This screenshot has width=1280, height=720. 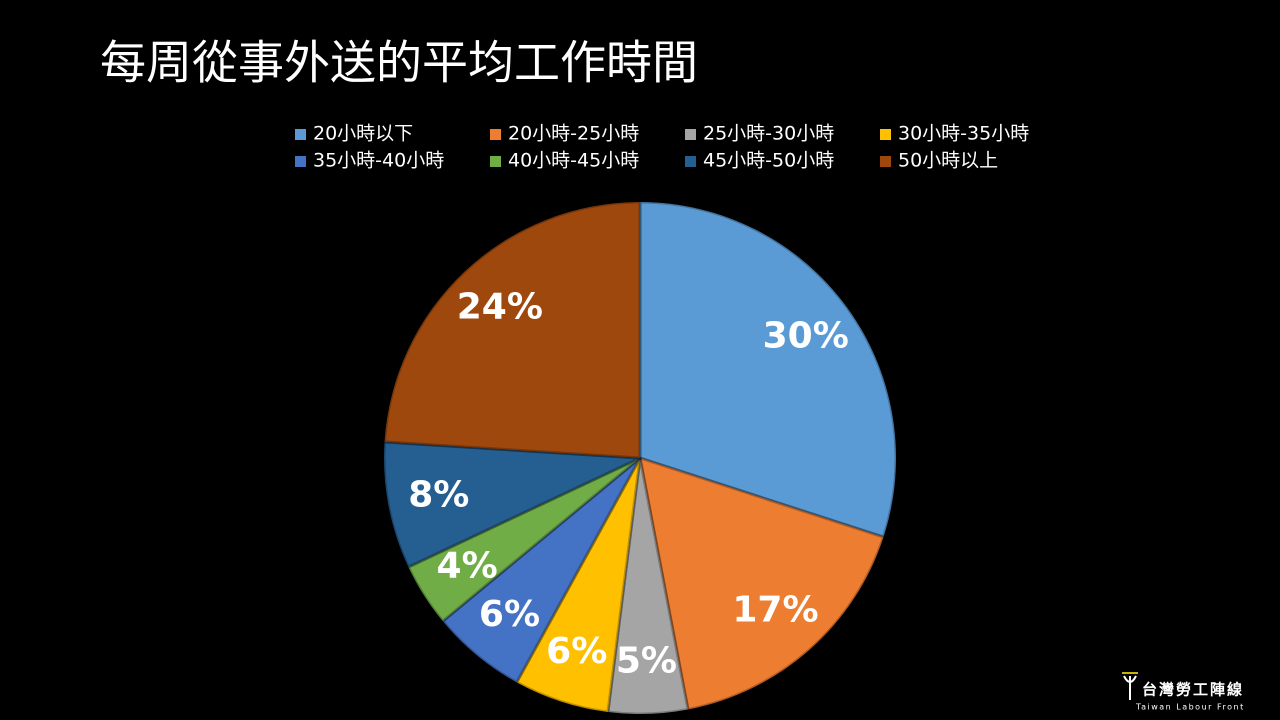 I want to click on logo-subtitle: Taiwan Labour Front, so click(x=1190, y=707).